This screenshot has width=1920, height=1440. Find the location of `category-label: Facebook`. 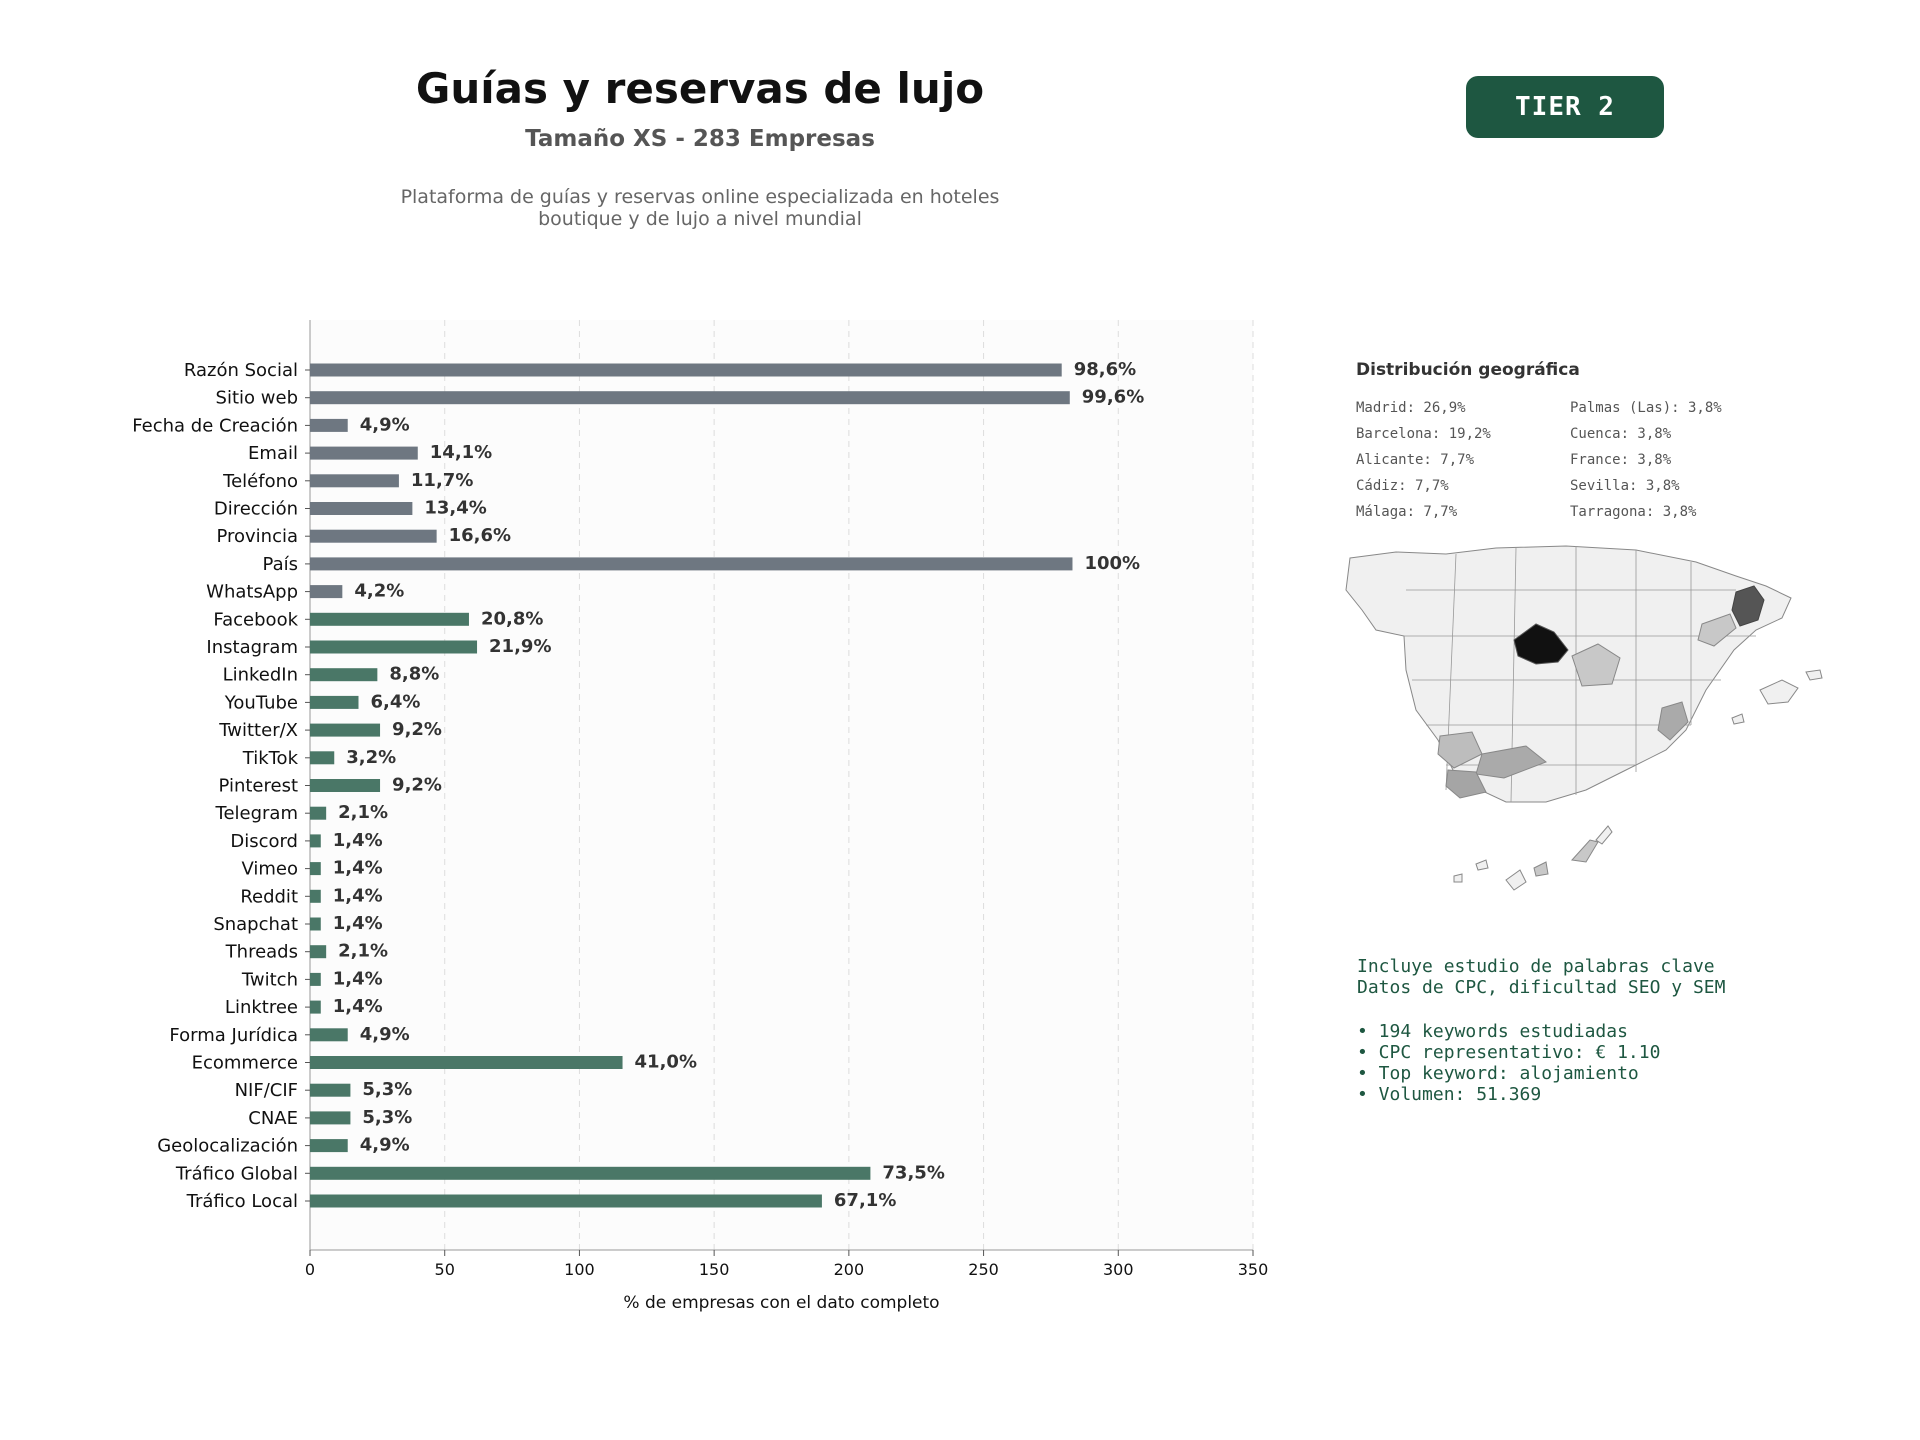

category-label: Facebook is located at coordinates (255, 619).